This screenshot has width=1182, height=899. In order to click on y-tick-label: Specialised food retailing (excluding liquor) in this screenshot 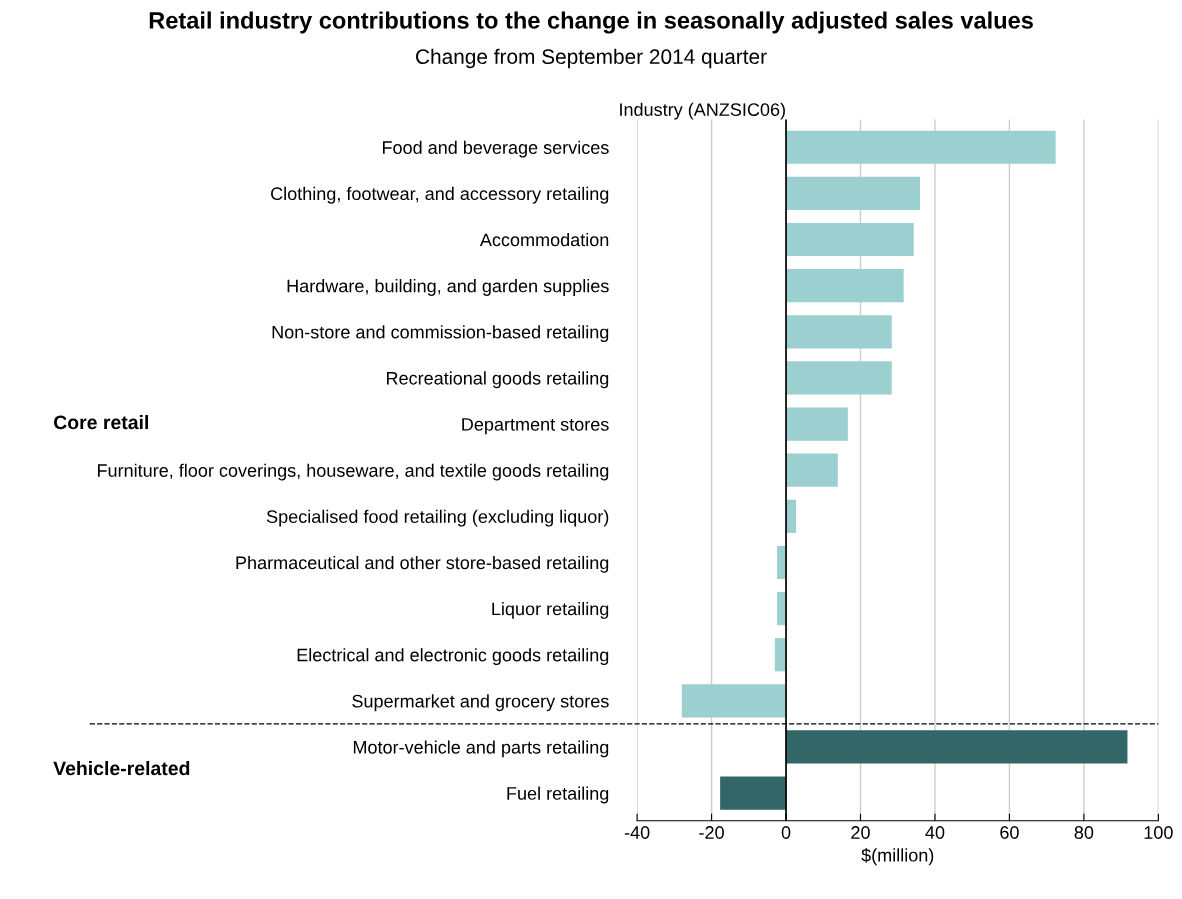, I will do `click(437, 518)`.